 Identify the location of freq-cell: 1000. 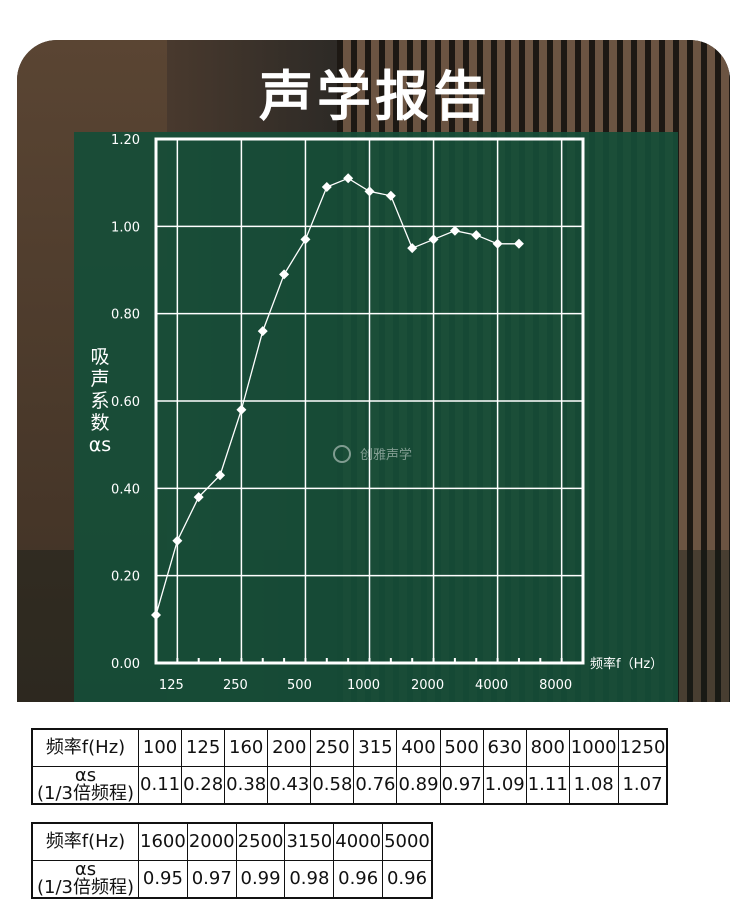
(593, 747).